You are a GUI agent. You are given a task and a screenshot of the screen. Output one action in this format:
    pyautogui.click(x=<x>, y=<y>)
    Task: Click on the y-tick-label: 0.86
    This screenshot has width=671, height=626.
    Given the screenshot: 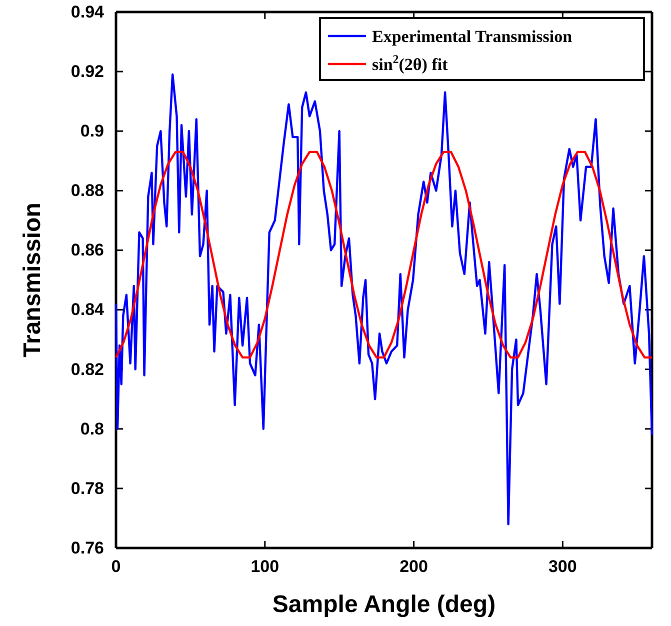 What is the action you would take?
    pyautogui.click(x=87, y=250)
    